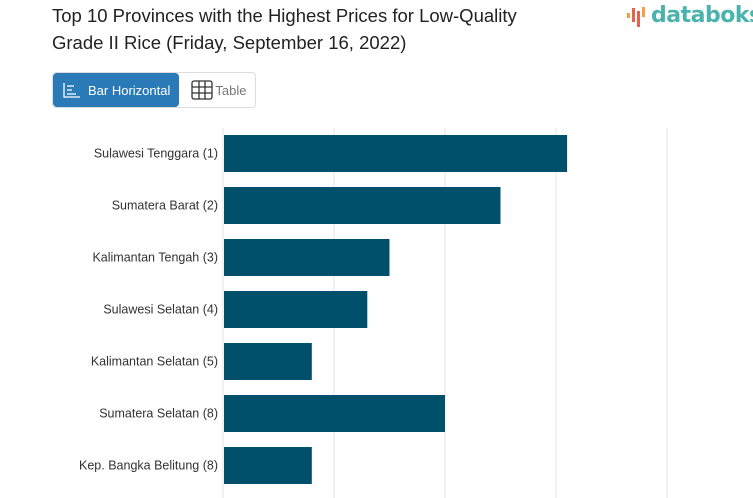 Image resolution: width=753 pixels, height=498 pixels. I want to click on view-tabs: Bar Horizontal Table, so click(154, 90).